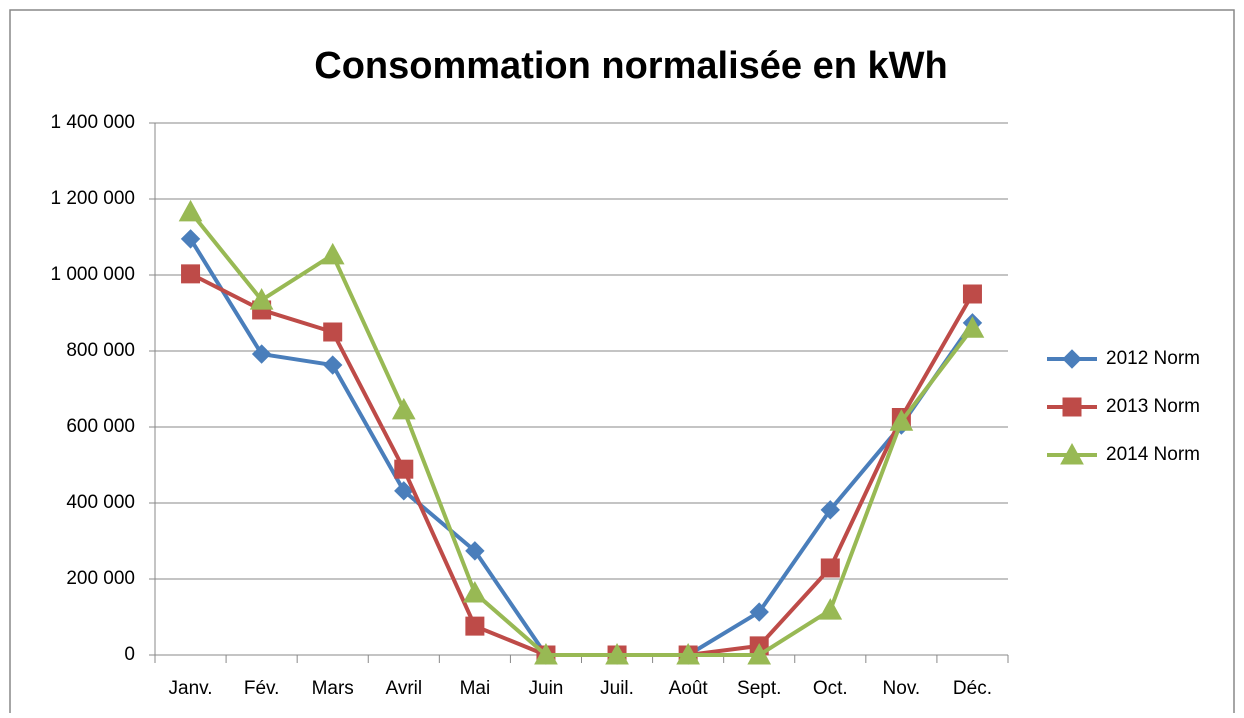  What do you see at coordinates (92, 198) in the screenshot?
I see `y-tick-label: 1 200 000` at bounding box center [92, 198].